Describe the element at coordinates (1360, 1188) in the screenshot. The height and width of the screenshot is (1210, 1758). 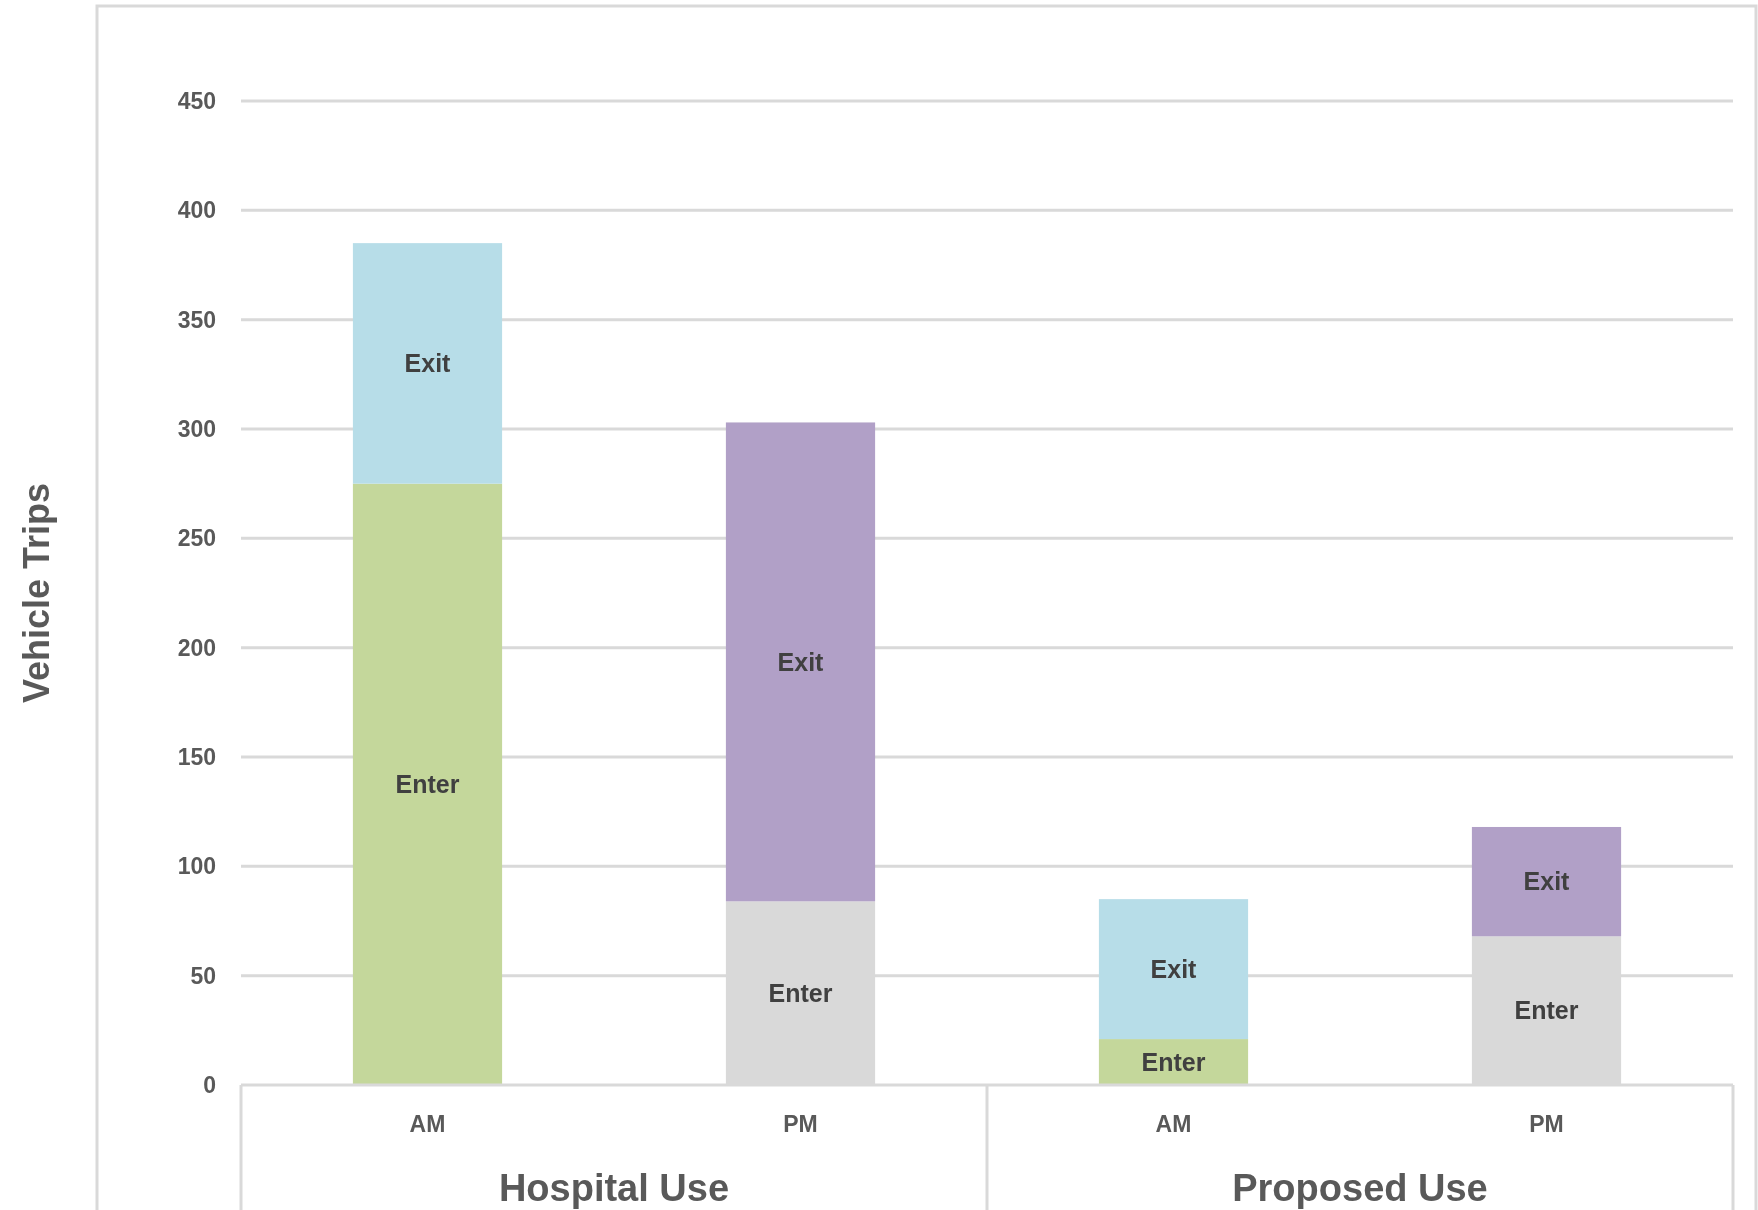
I see `text: Proposed Use` at that location.